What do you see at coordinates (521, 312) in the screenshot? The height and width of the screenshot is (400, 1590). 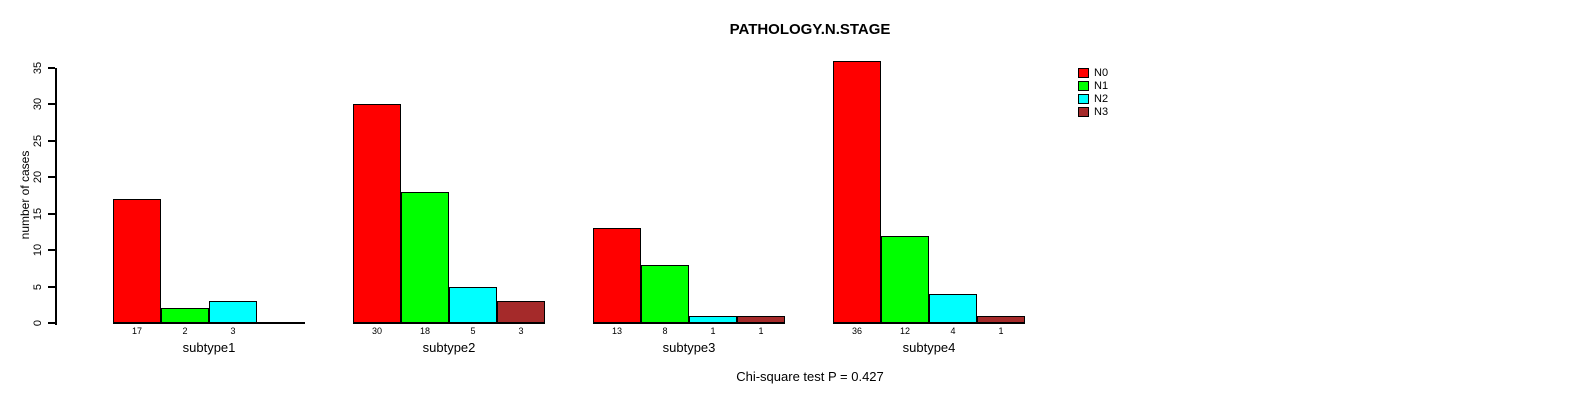 I see `bar-subtype2-N3` at bounding box center [521, 312].